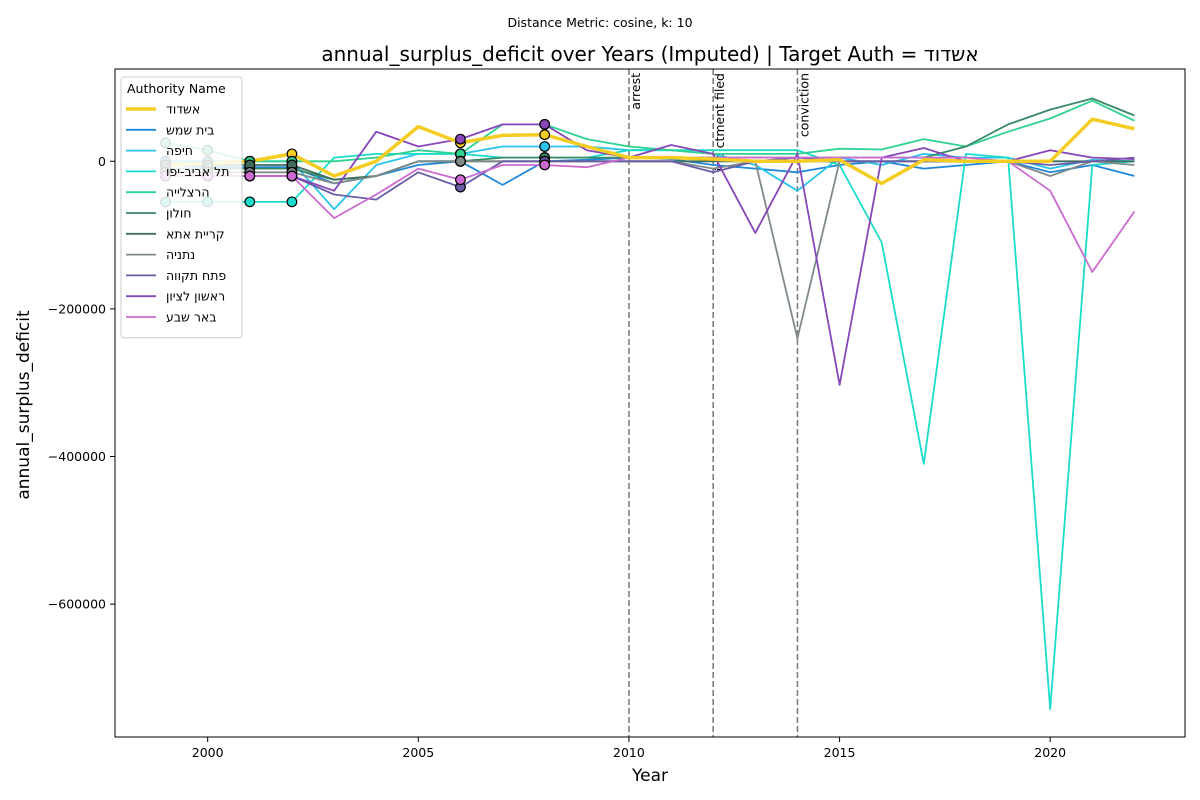 The width and height of the screenshot is (1200, 800). I want to click on y-tick-label: 0, so click(102, 161).